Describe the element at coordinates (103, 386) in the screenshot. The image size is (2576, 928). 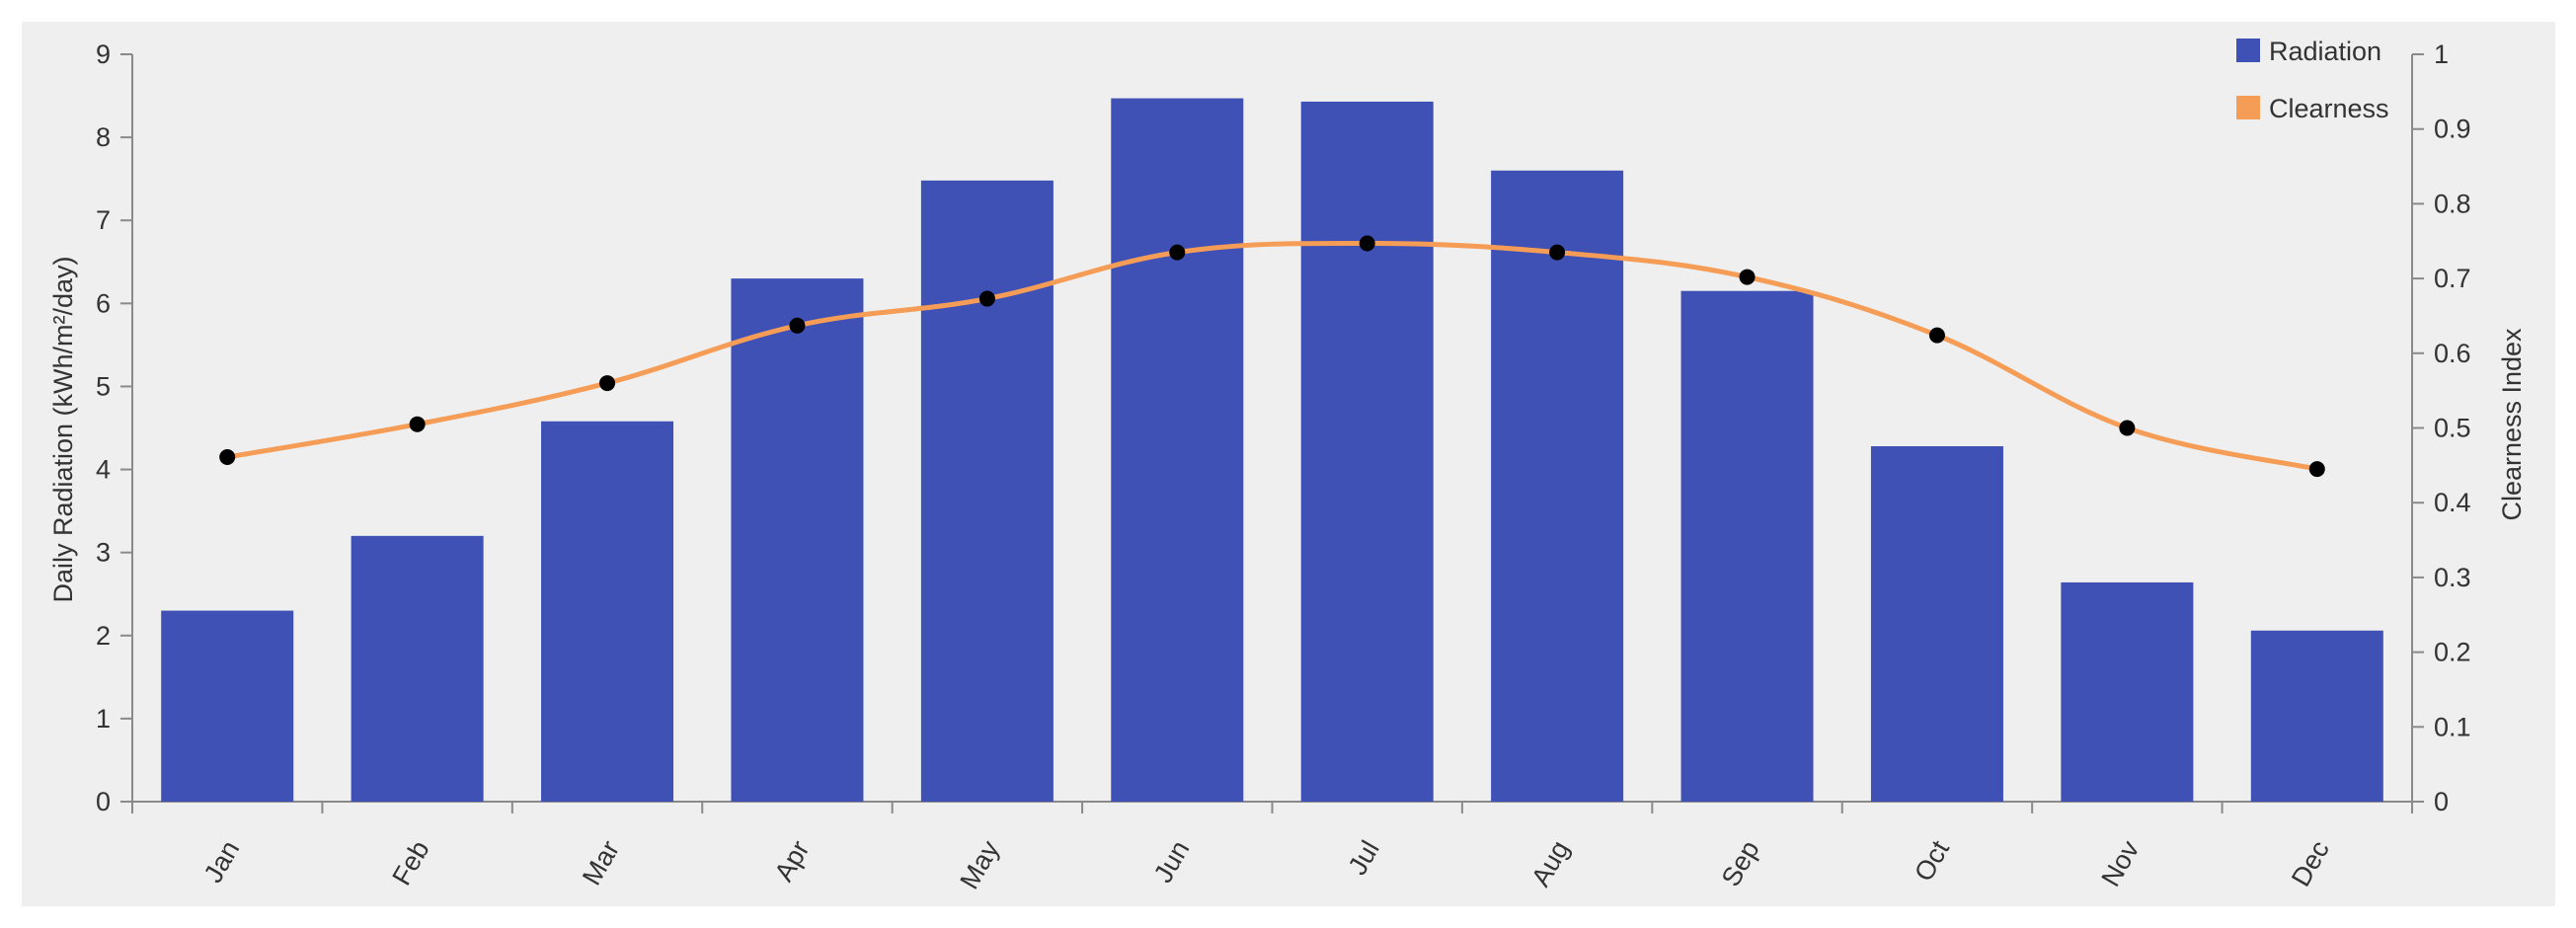
I see `y-tick-label: 5` at that location.